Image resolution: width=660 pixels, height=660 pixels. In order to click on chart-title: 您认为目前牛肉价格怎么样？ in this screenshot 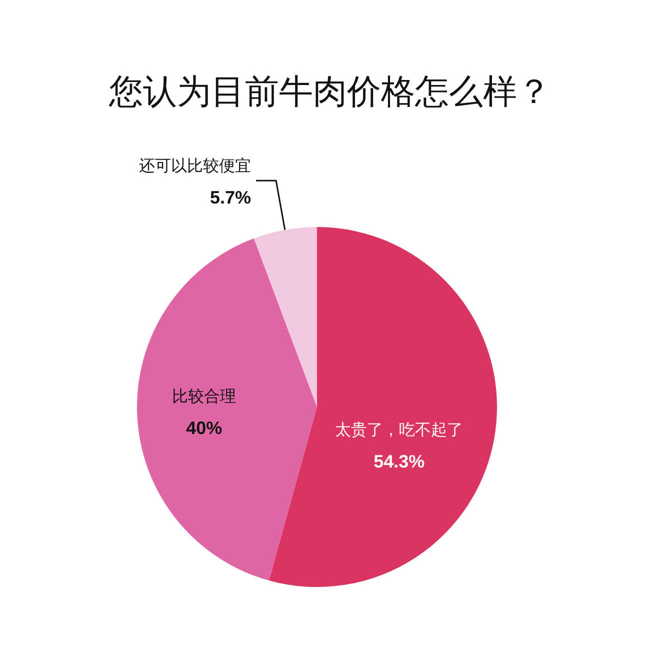, I will do `click(329, 92)`.